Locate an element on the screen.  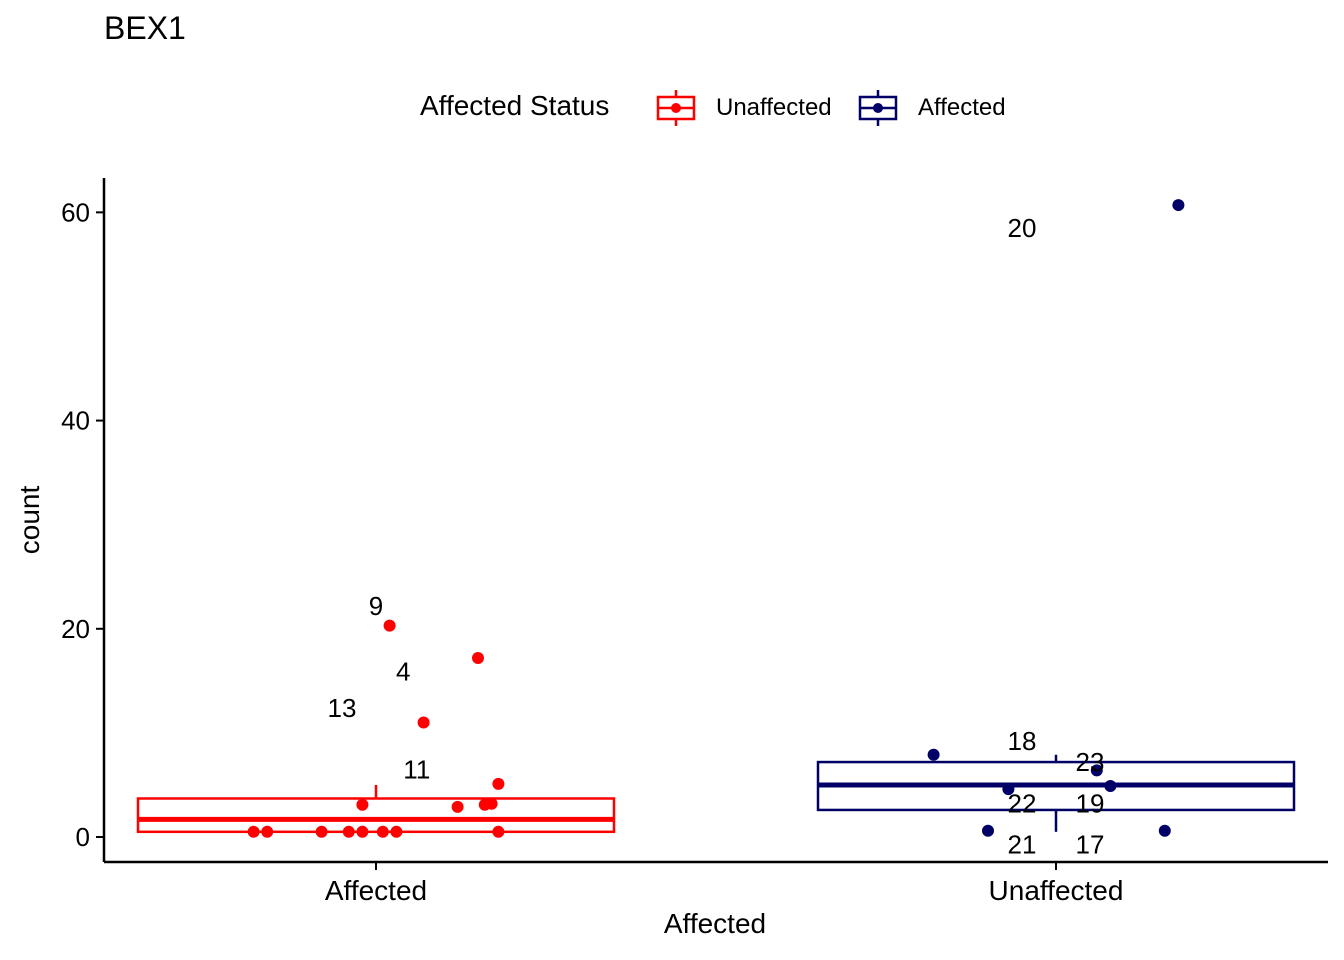
point-label-9: 9 is located at coordinates (376, 606).